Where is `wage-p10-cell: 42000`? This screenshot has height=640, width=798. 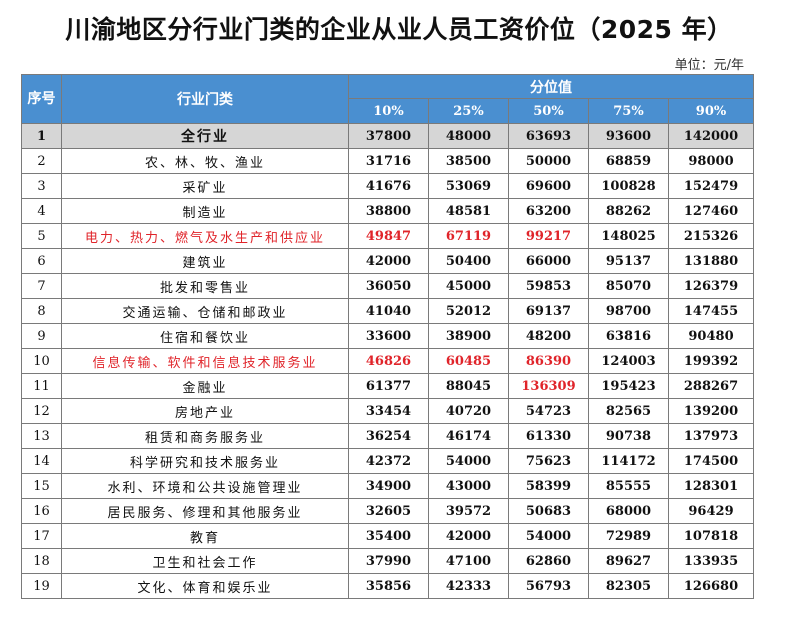
wage-p10-cell: 42000 is located at coordinates (388, 261).